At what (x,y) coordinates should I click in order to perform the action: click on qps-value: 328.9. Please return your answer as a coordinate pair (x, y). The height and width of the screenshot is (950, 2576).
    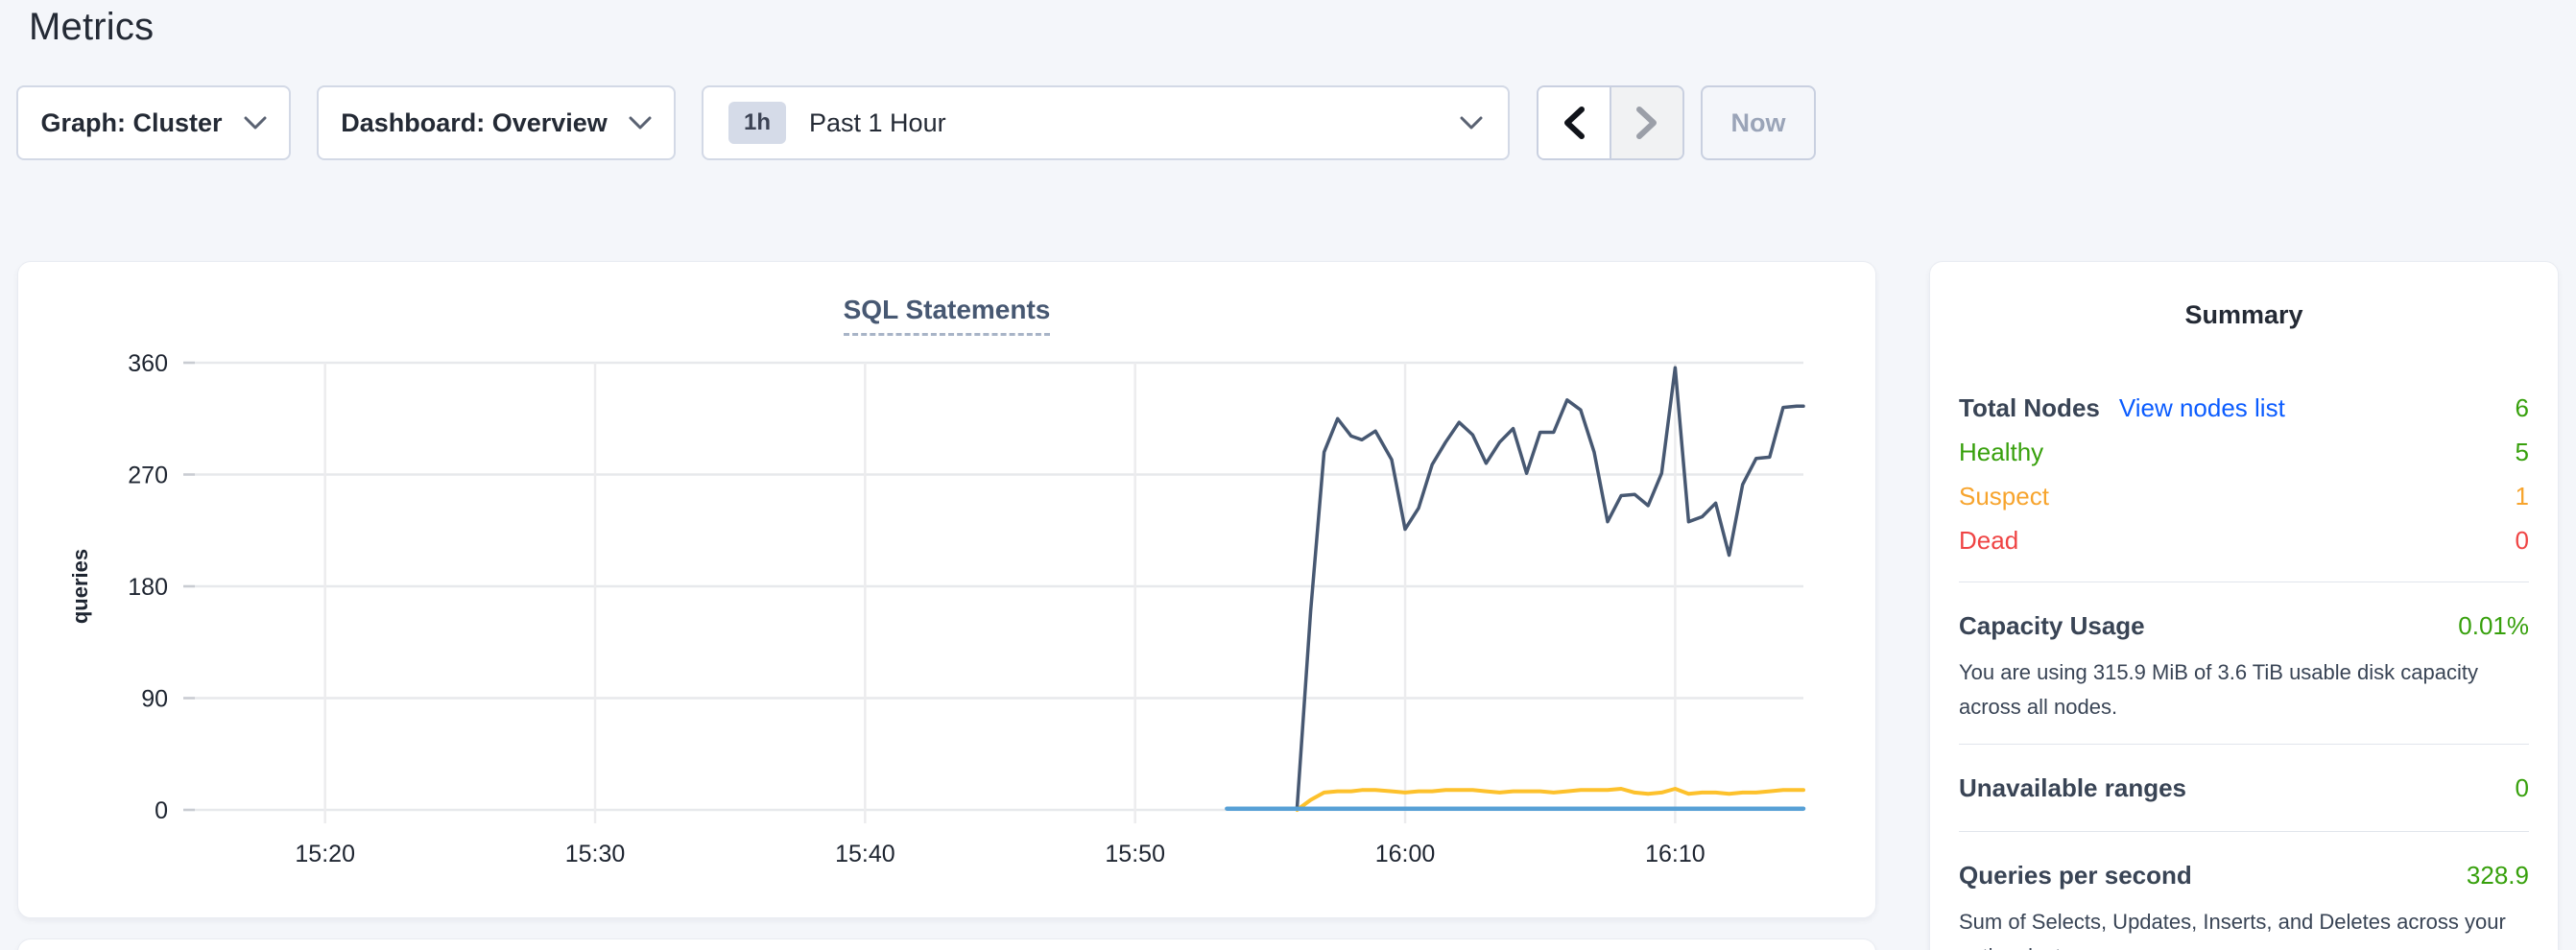
    Looking at the image, I should click on (2497, 875).